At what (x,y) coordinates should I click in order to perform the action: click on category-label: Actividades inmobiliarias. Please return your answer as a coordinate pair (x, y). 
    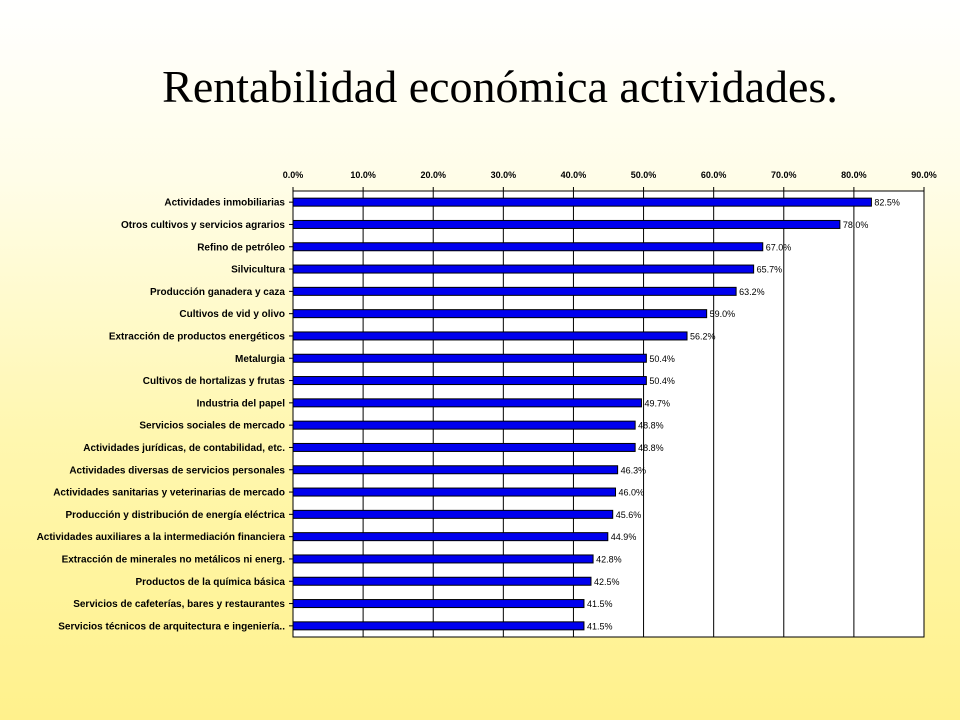
    Looking at the image, I should click on (224, 203).